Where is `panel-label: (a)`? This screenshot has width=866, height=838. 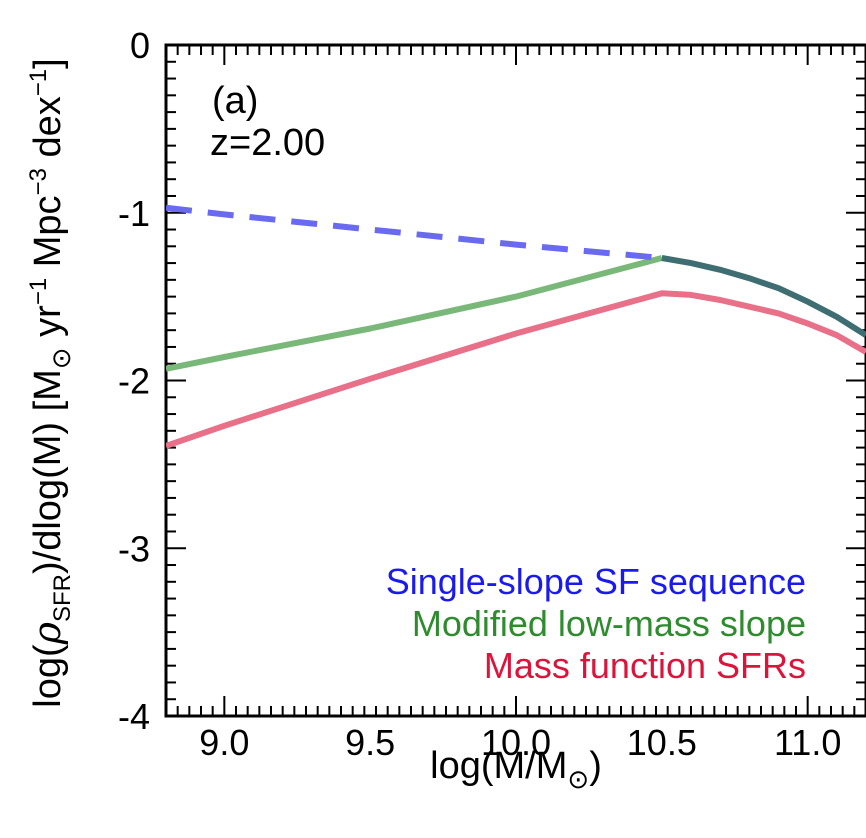 panel-label: (a) is located at coordinates (235, 101).